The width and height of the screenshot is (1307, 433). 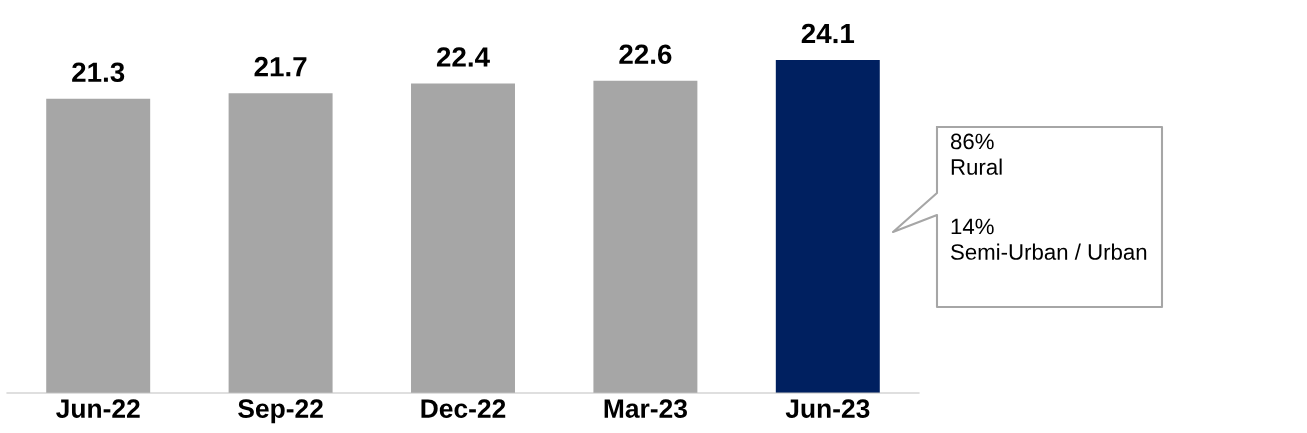 I want to click on text: 14% Semi-Urban / Urban, so click(x=1049, y=239).